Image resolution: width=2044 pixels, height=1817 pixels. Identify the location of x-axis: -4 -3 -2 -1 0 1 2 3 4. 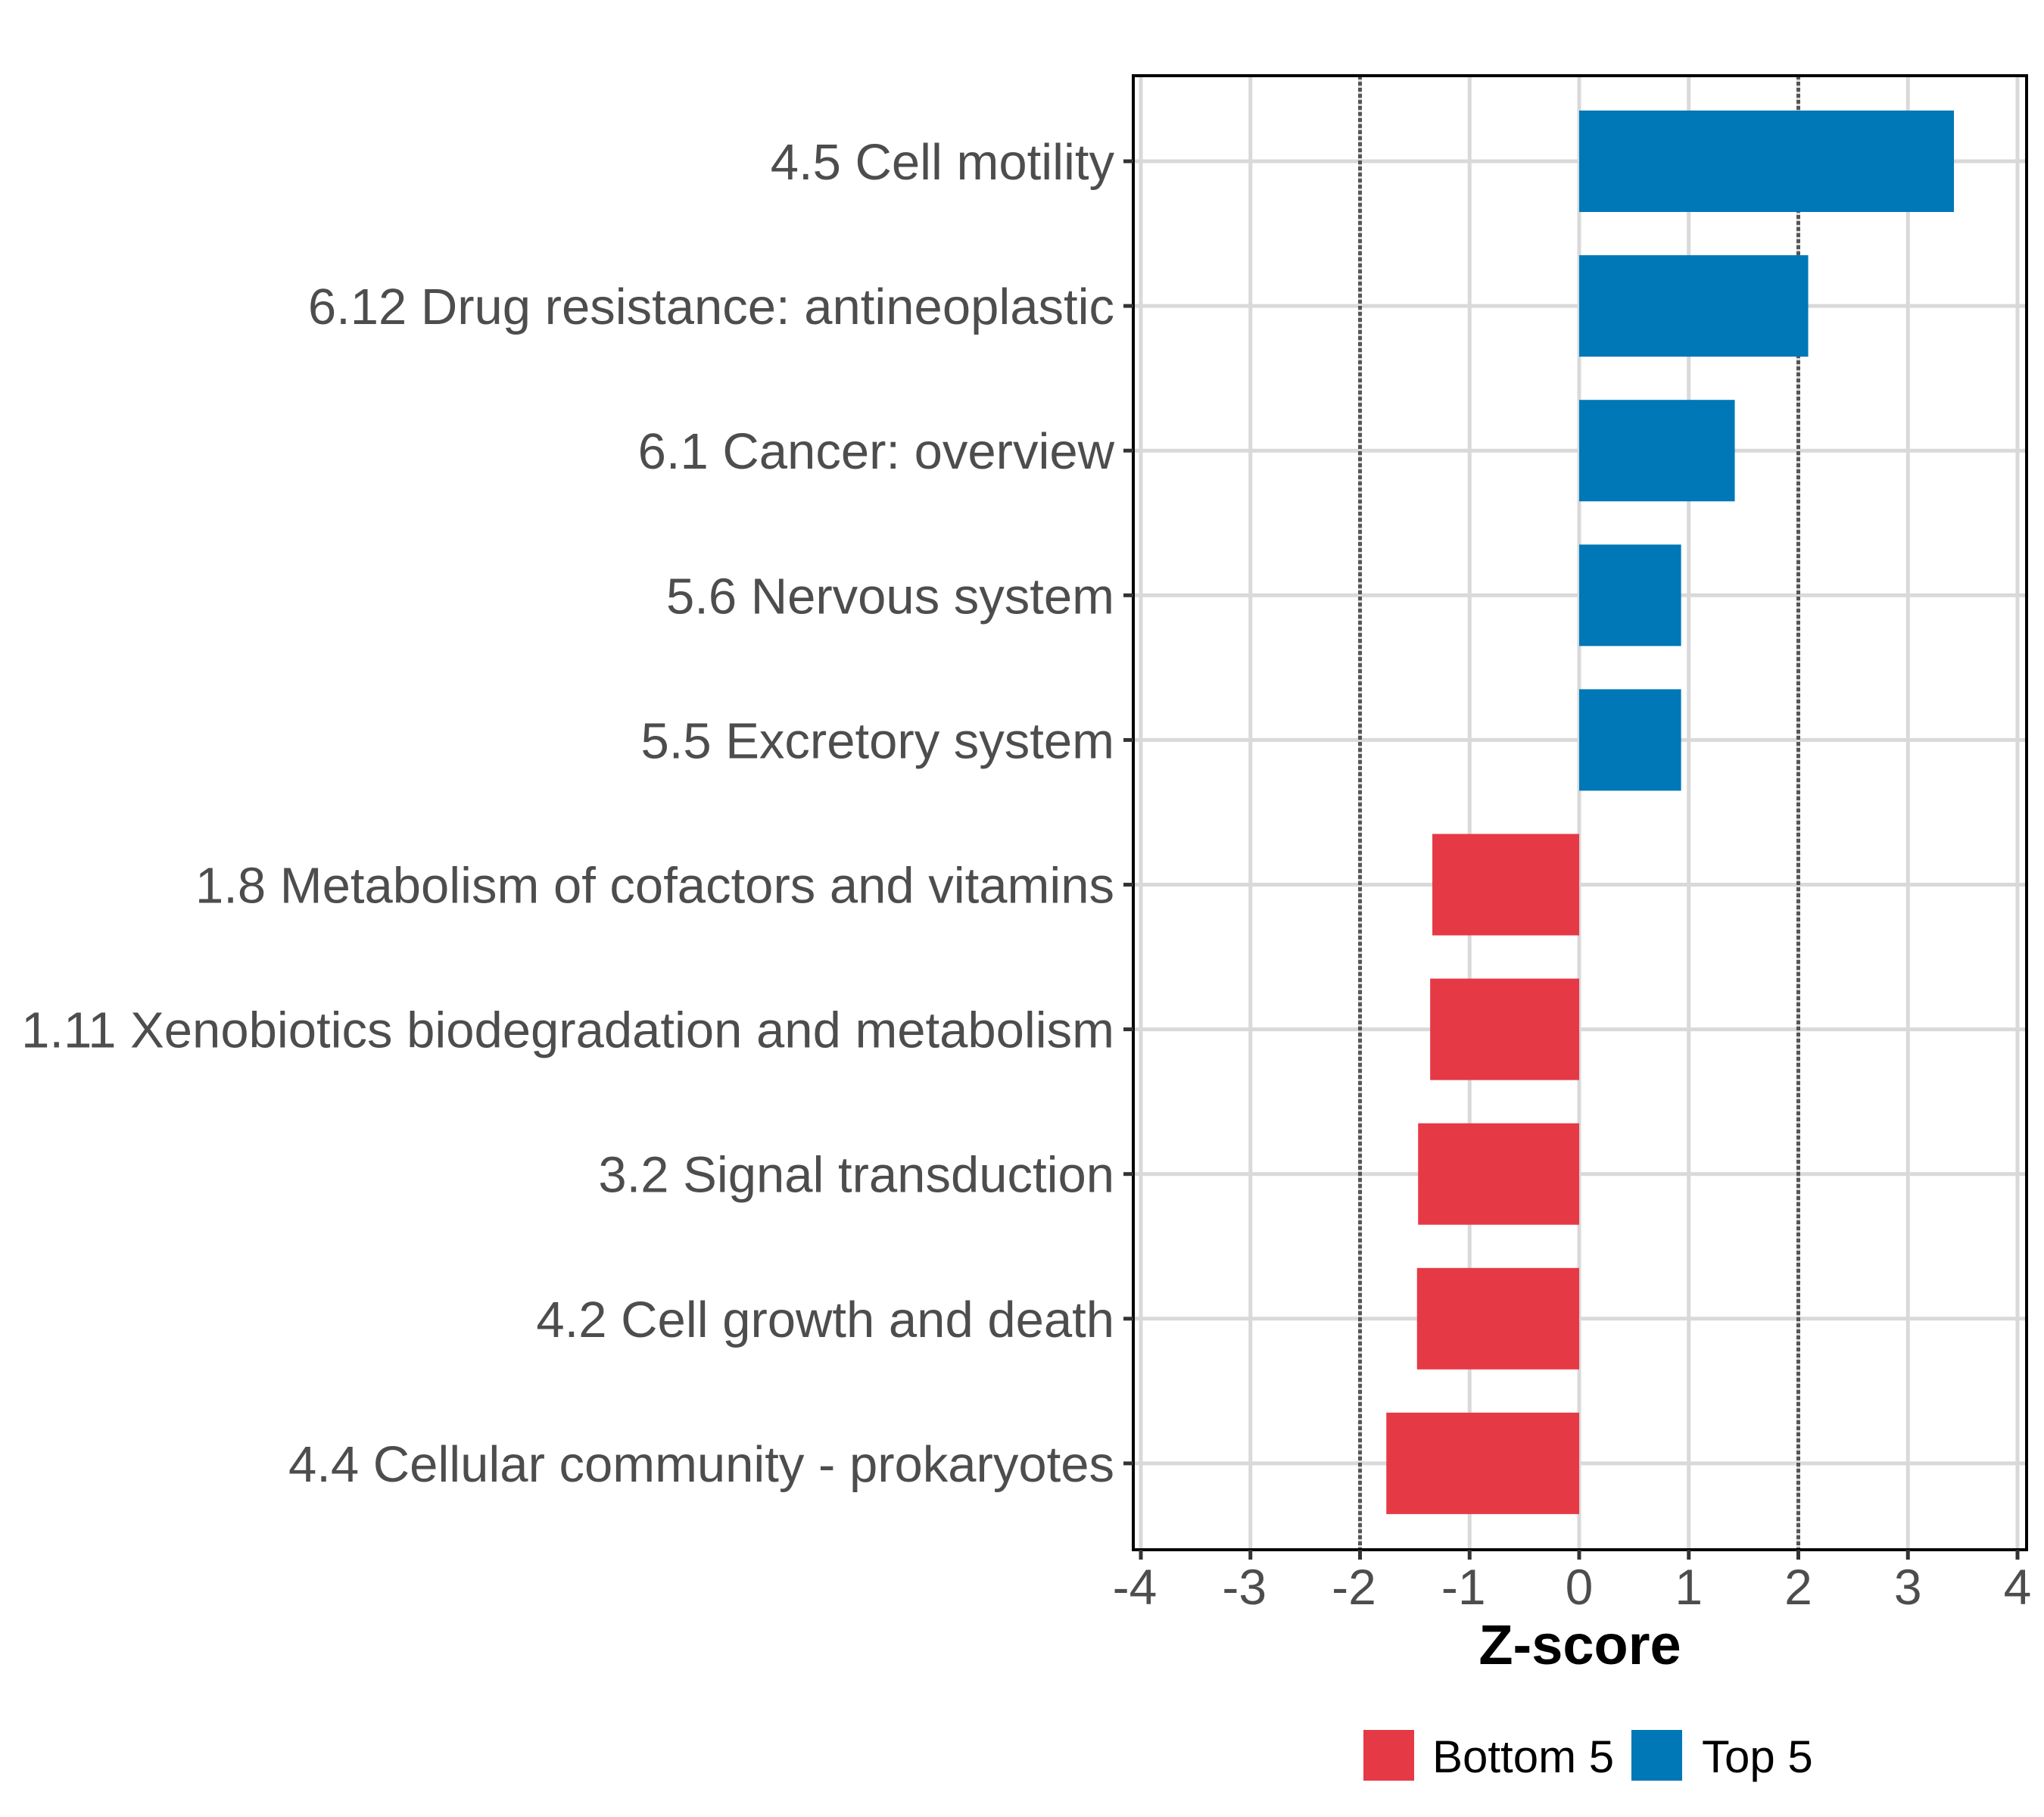
(1573, 1582).